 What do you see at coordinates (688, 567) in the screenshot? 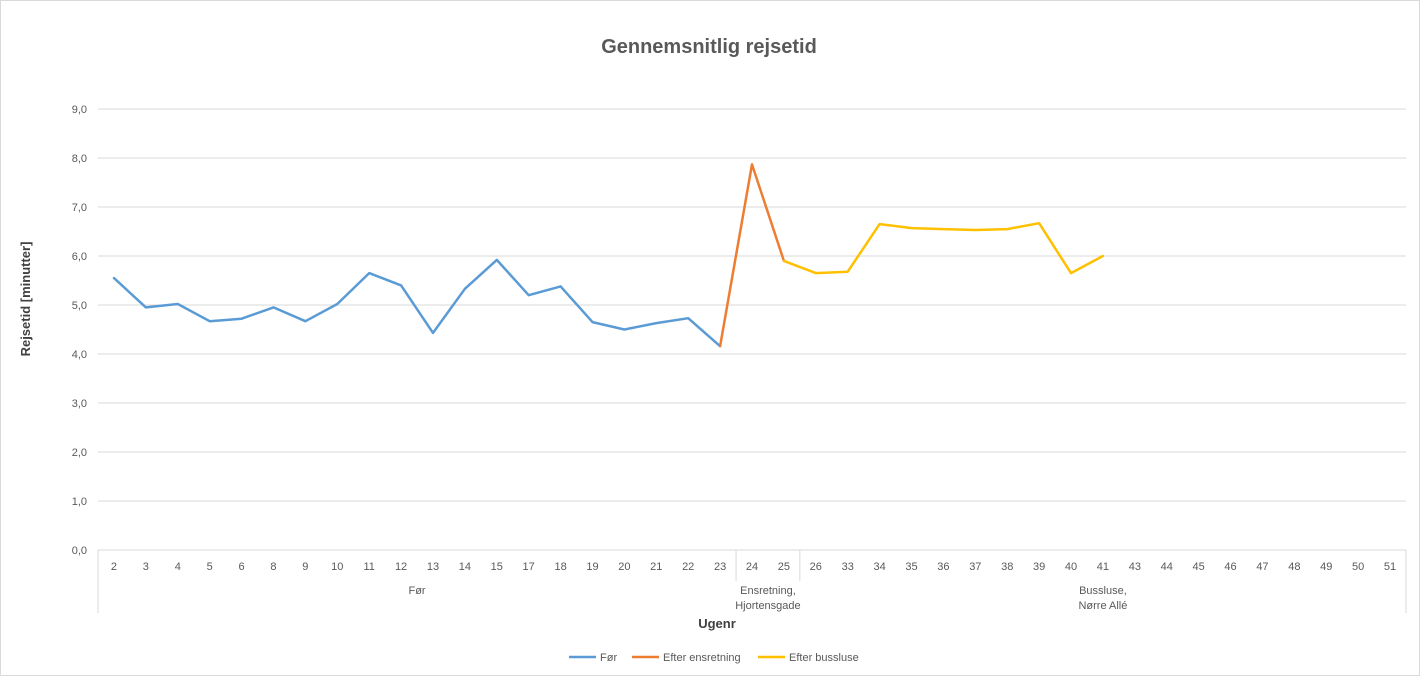
I see `x-tick-label: 22` at bounding box center [688, 567].